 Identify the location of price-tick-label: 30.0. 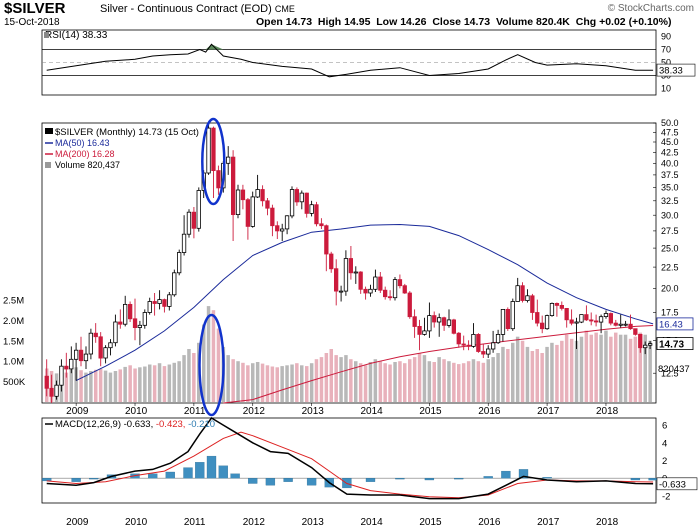
(670, 215).